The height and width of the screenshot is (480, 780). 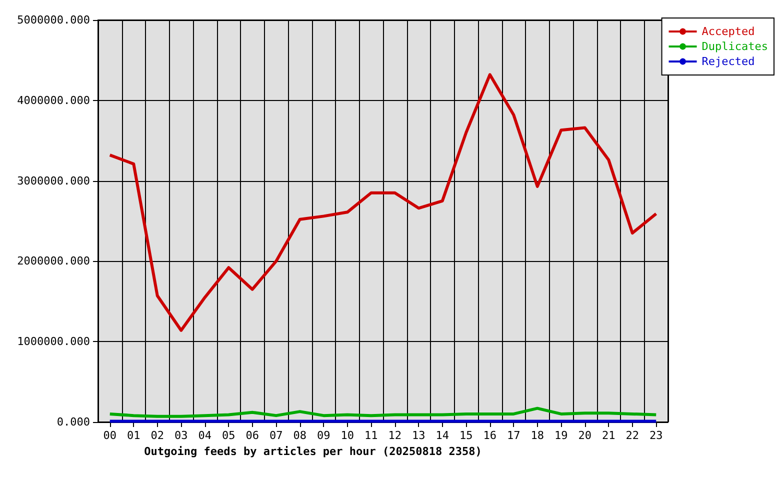 What do you see at coordinates (53, 181) in the screenshot?
I see `y-tick-label: 3000000.000` at bounding box center [53, 181].